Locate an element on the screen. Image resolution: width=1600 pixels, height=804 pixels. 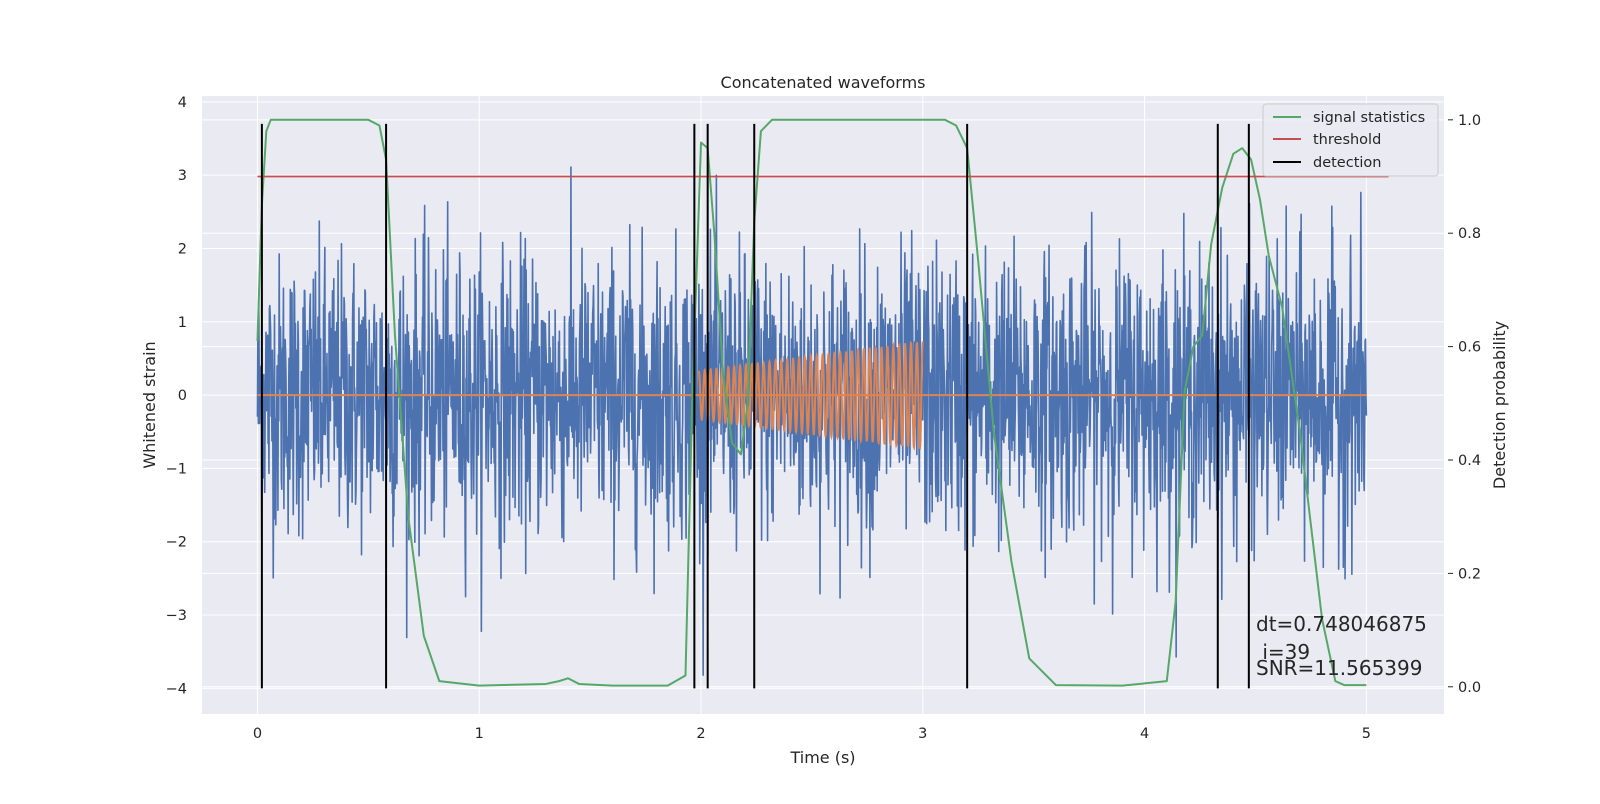
x-axis-label: Time (s) is located at coordinates (822, 757).